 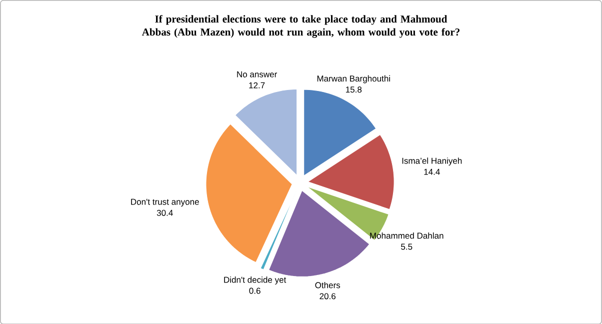 I want to click on slice-label: Didn't decide yet, so click(x=255, y=280).